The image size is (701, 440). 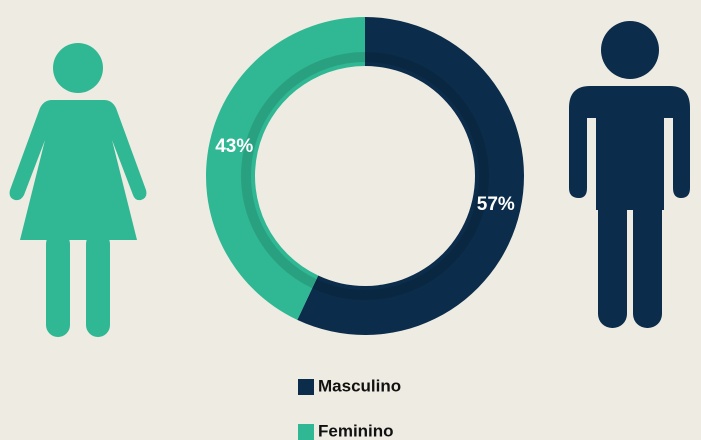 I want to click on value-label: 57%, so click(x=496, y=204).